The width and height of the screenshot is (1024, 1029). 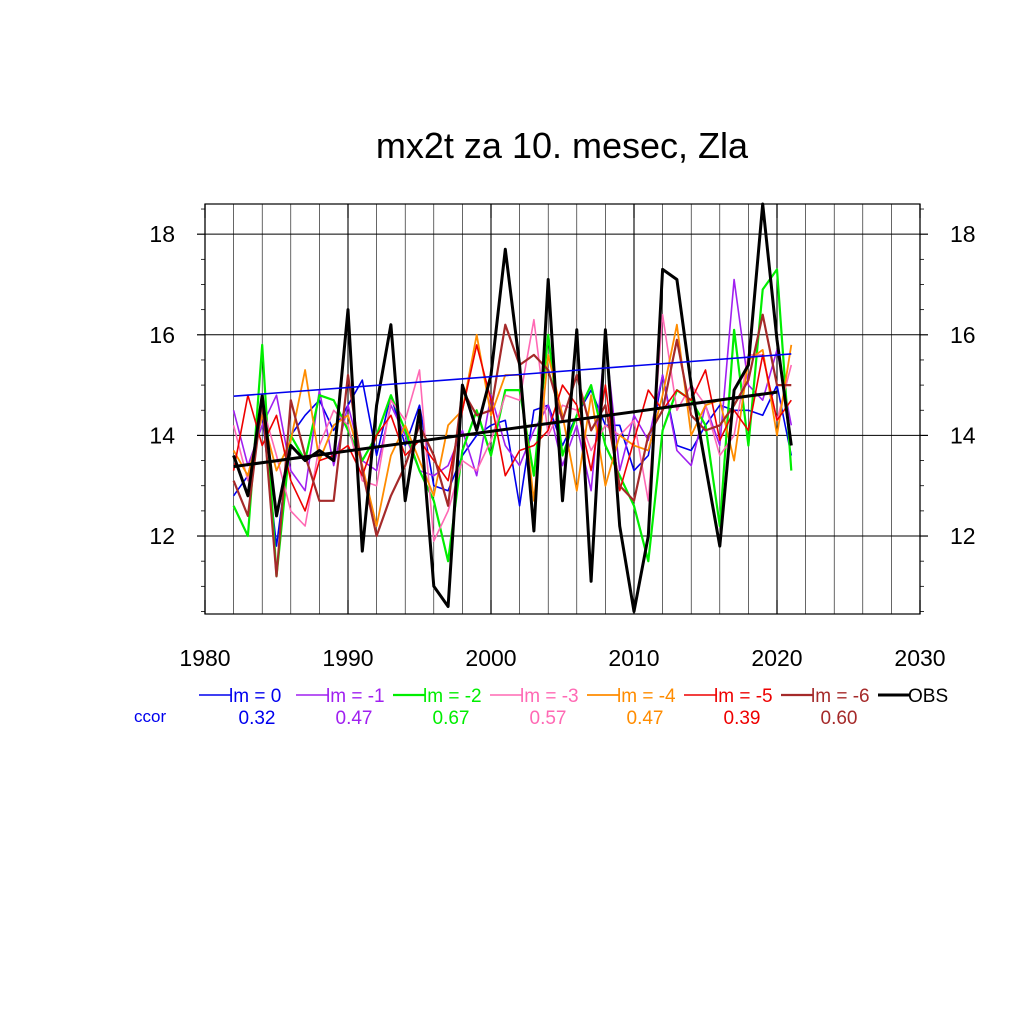 I want to click on x-tick-label: 1980, so click(x=204, y=658).